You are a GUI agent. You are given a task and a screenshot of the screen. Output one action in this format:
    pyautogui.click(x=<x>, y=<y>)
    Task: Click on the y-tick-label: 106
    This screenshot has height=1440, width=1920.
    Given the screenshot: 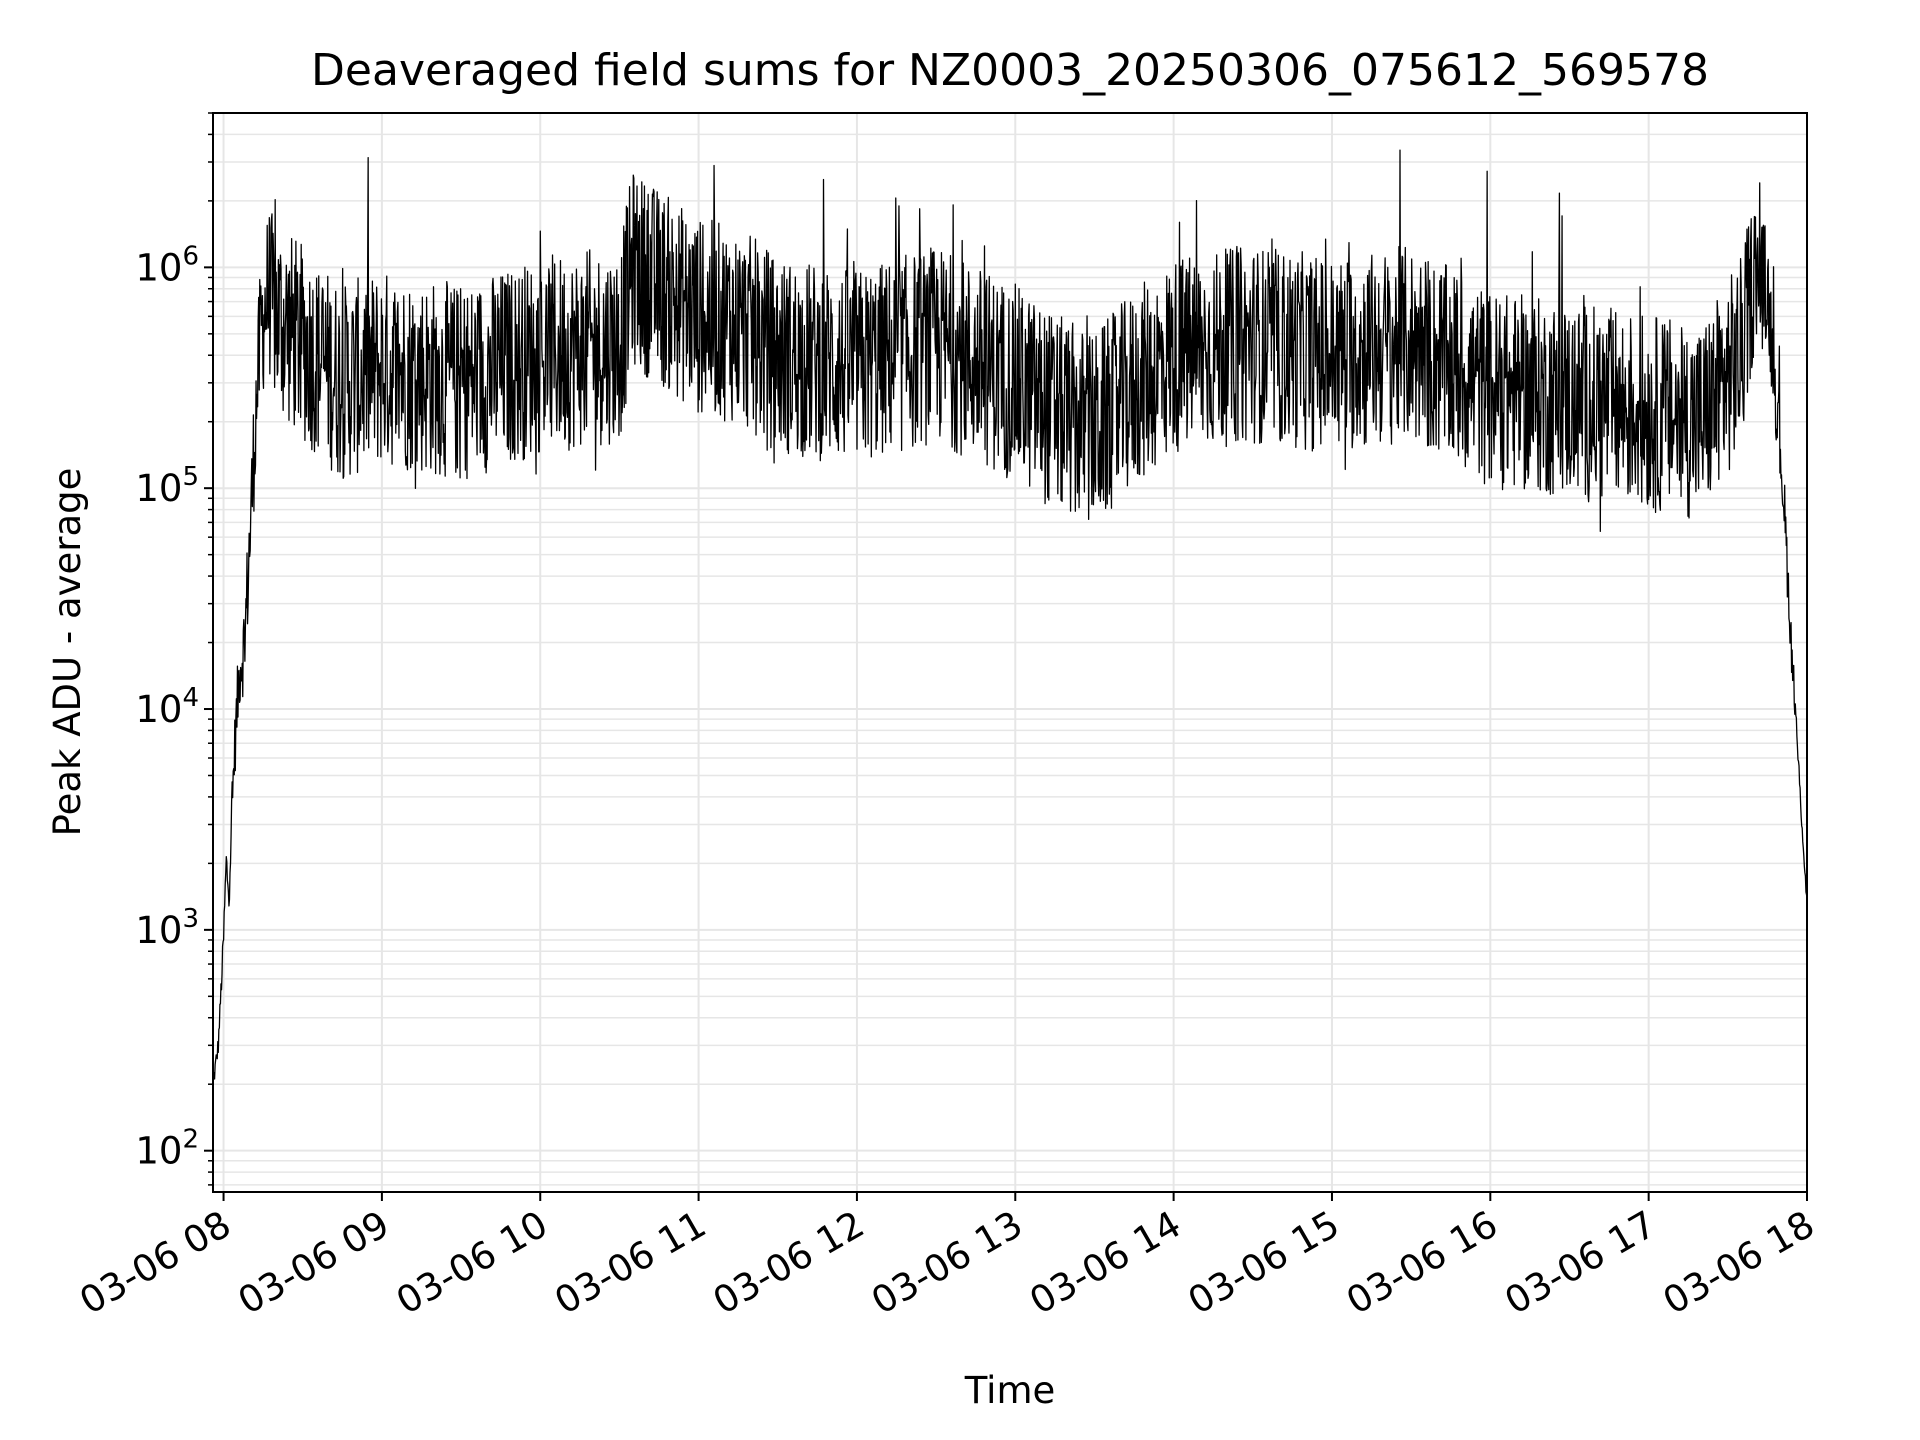 What is the action you would take?
    pyautogui.click(x=167, y=265)
    